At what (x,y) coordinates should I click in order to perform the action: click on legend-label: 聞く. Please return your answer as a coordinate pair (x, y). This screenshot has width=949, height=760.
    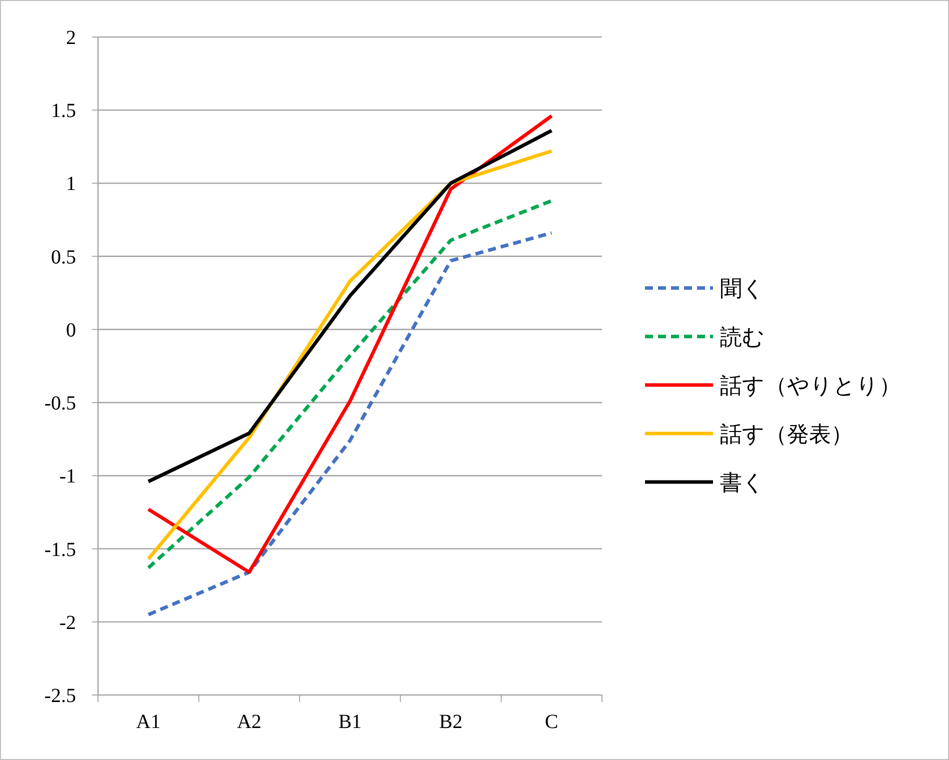
    Looking at the image, I should click on (742, 289).